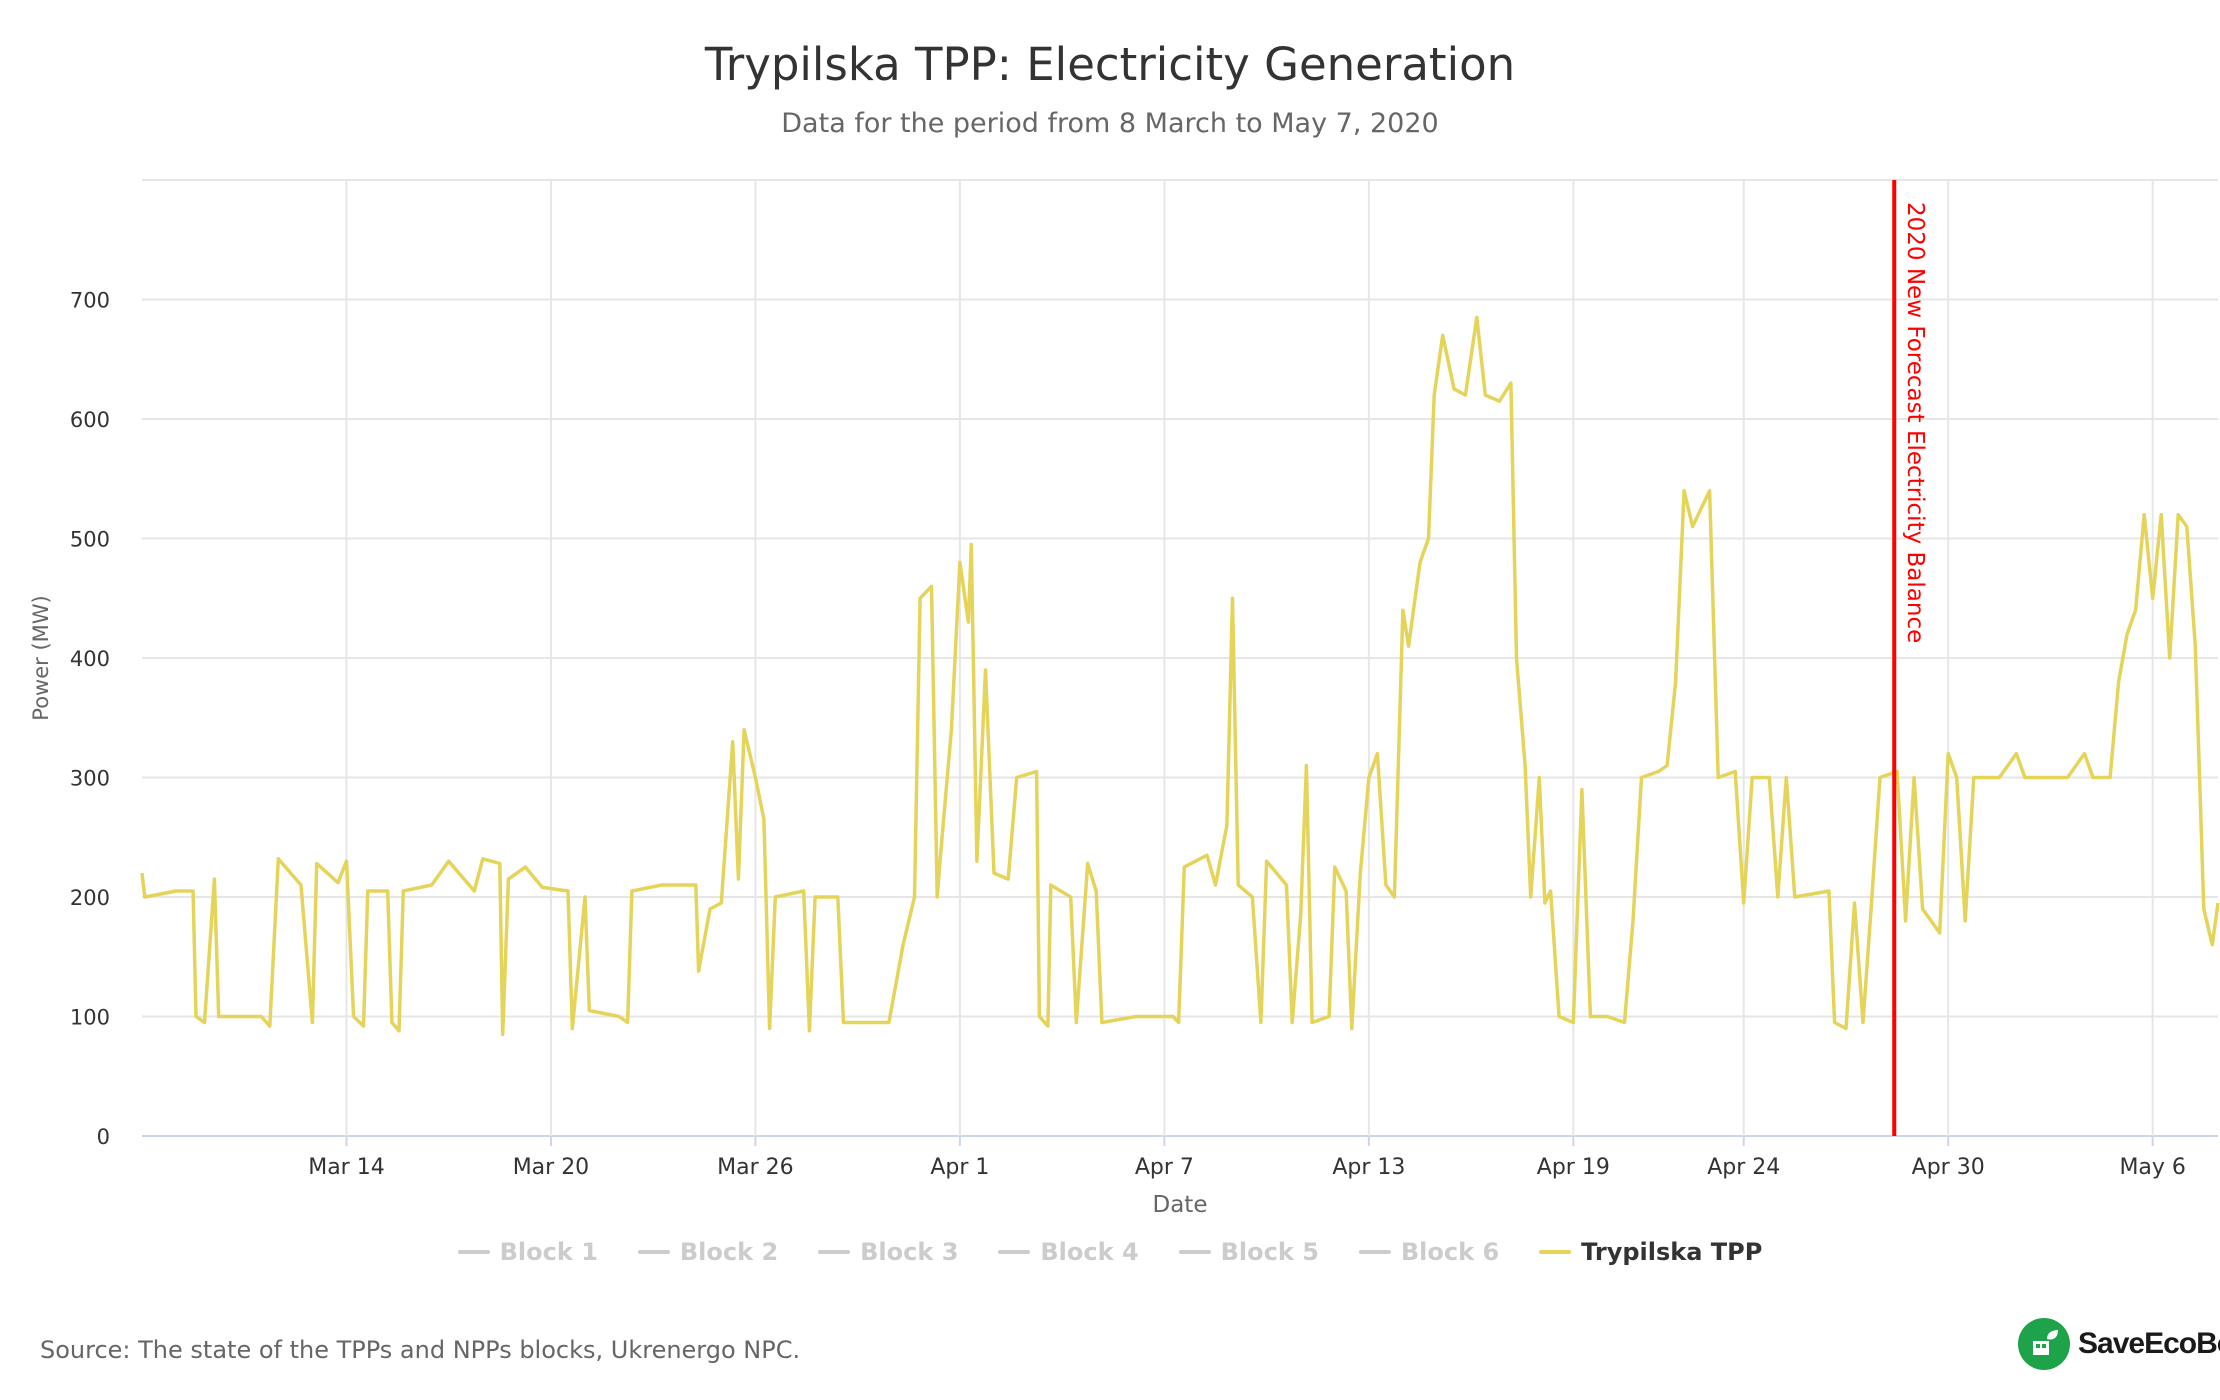 Image resolution: width=2220 pixels, height=1400 pixels. Describe the element at coordinates (1915, 422) in the screenshot. I see `forecast-marker-label: 2020 New Forecast Electricity Balance` at that location.